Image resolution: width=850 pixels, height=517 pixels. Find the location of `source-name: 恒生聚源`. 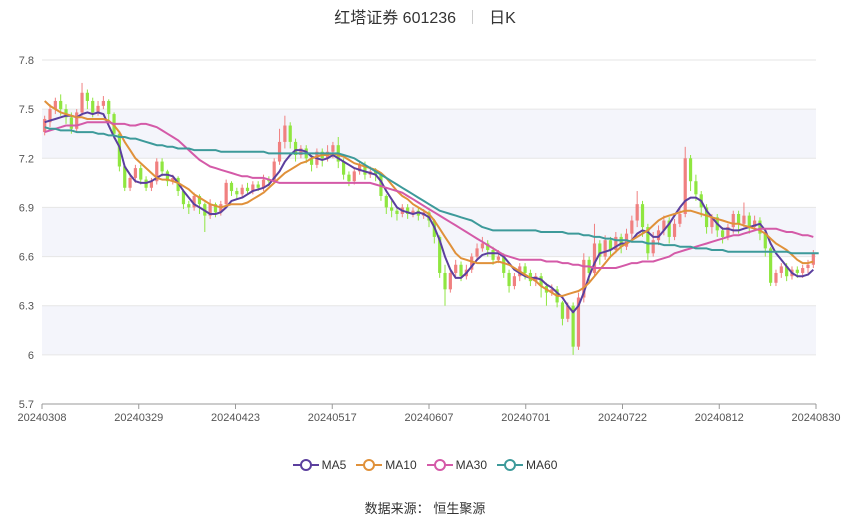

source-name: 恒生聚源 is located at coordinates (459, 508).